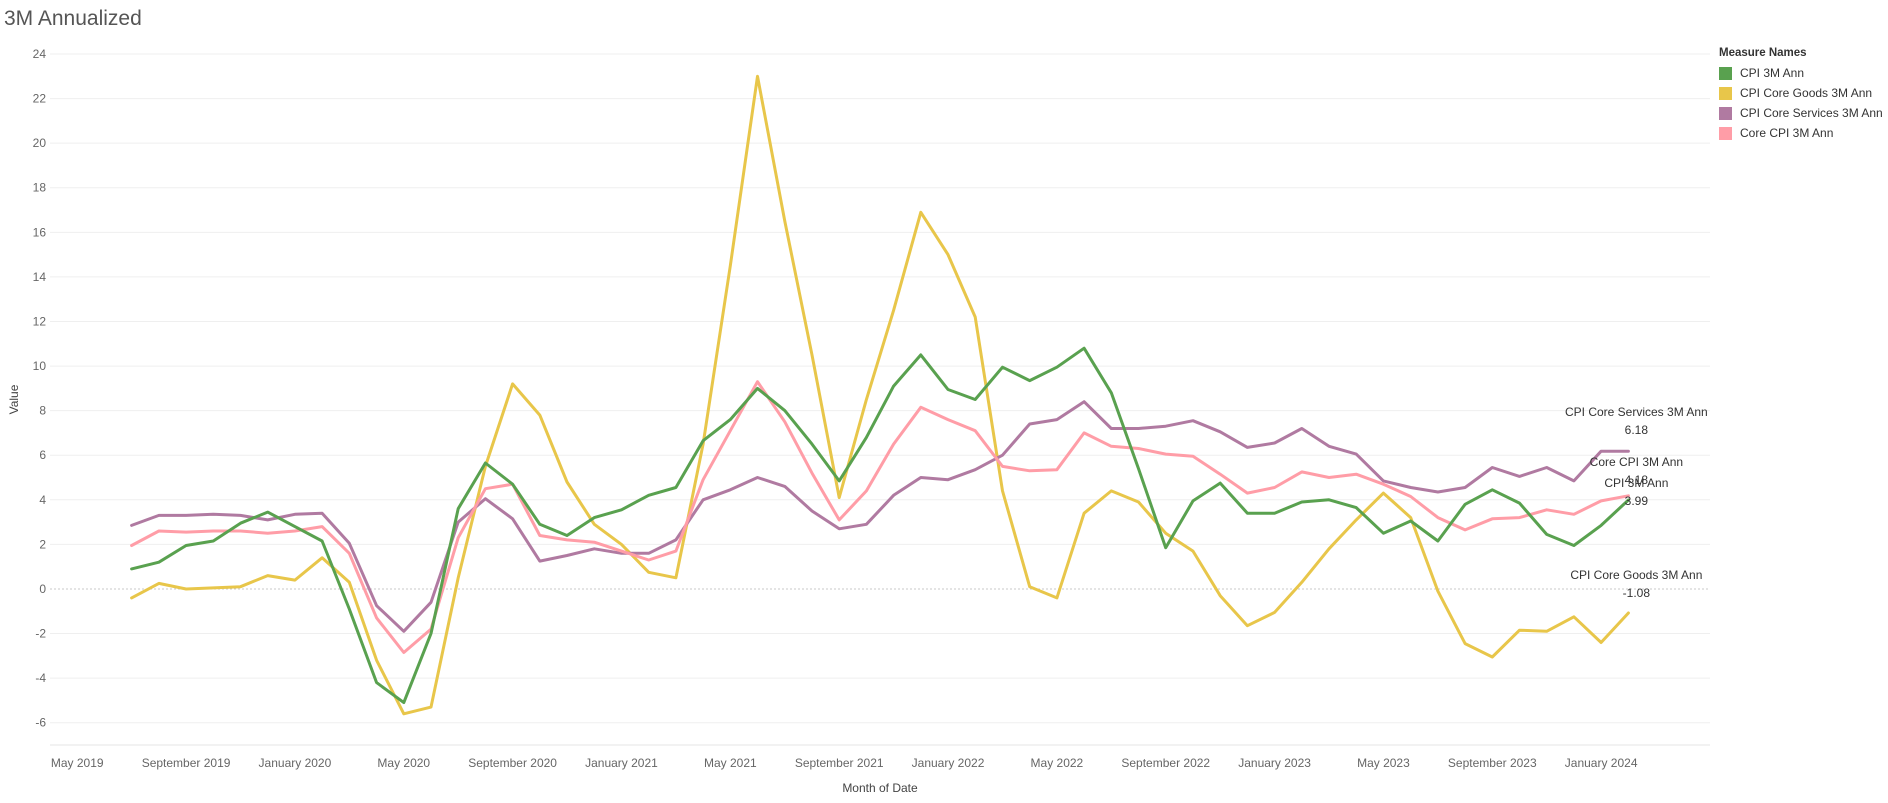 The height and width of the screenshot is (803, 1888). I want to click on y-tick-label: 8, so click(42, 411).